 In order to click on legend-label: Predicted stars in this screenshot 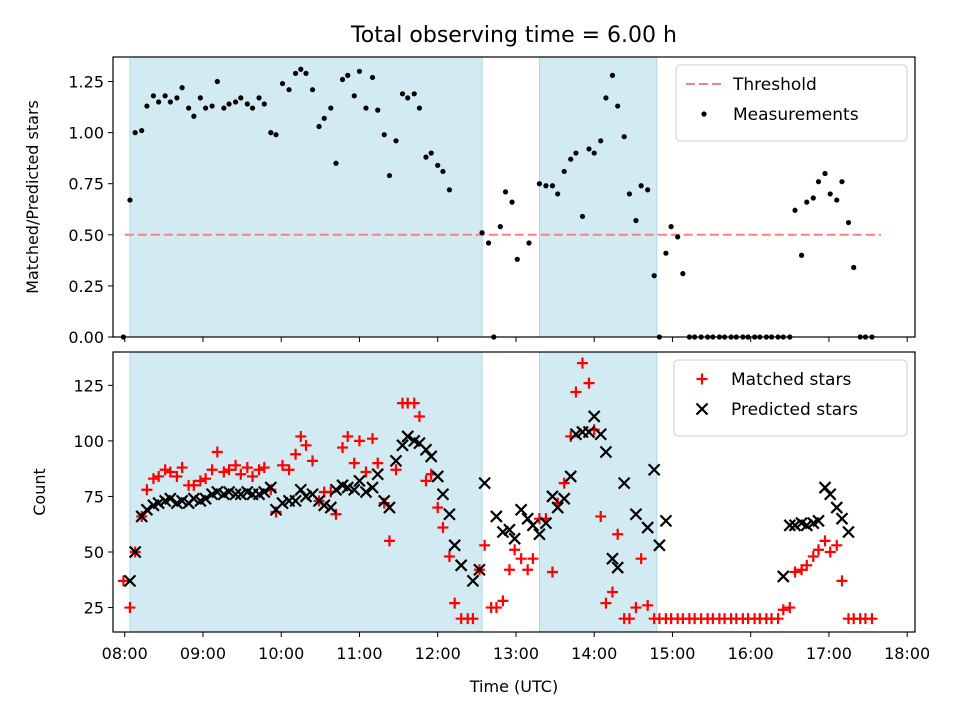, I will do `click(794, 410)`.